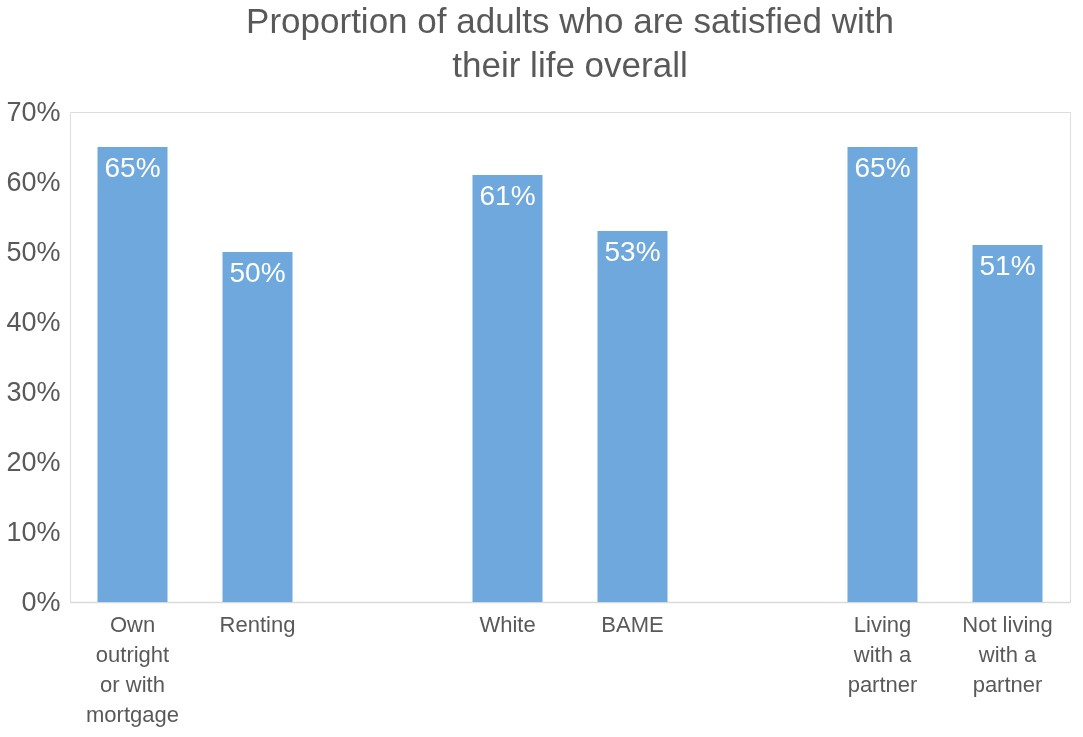 The height and width of the screenshot is (737, 1083). I want to click on x-tick-label: Renting, so click(257, 624).